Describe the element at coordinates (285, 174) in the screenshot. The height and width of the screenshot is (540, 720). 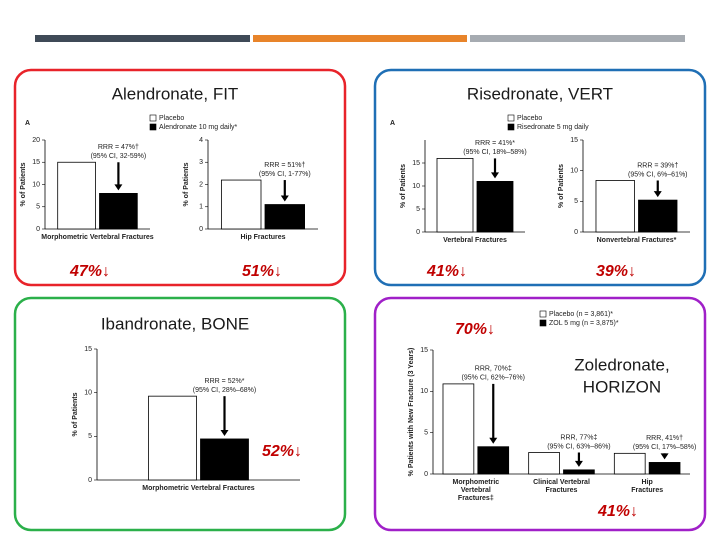
I see `annotation: (95% CI, 1-77%)` at that location.